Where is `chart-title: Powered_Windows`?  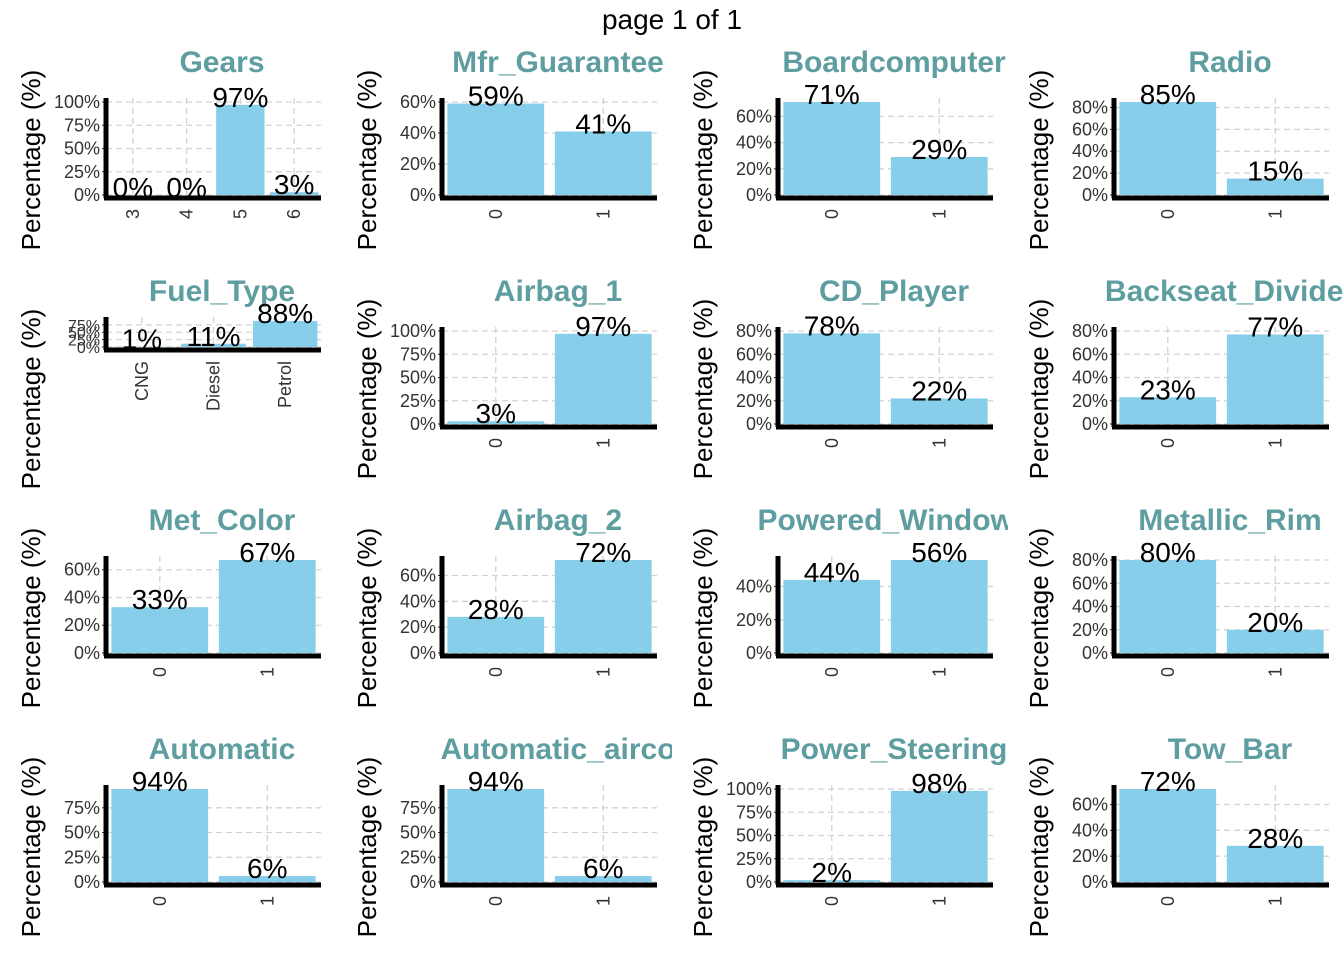
chart-title: Powered_Windows is located at coordinates (893, 520).